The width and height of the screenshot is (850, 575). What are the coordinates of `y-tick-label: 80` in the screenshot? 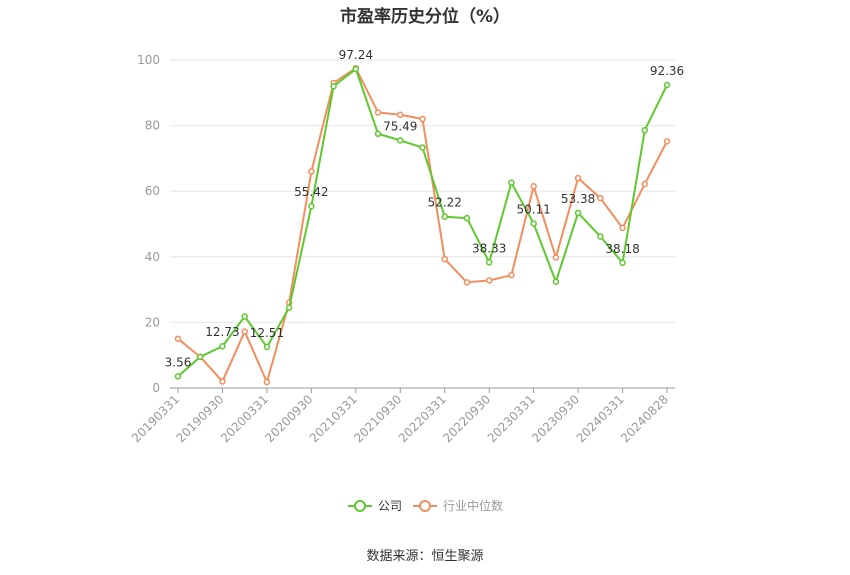 It's located at (152, 126).